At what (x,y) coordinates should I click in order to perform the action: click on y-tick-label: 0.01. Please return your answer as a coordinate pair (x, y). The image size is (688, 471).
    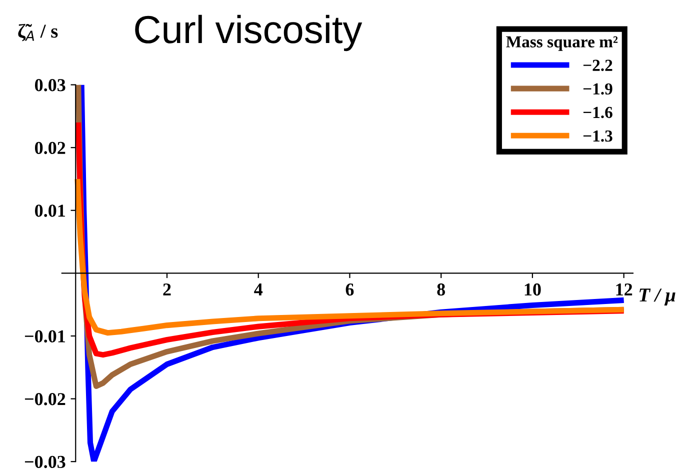
    Looking at the image, I should click on (49, 210).